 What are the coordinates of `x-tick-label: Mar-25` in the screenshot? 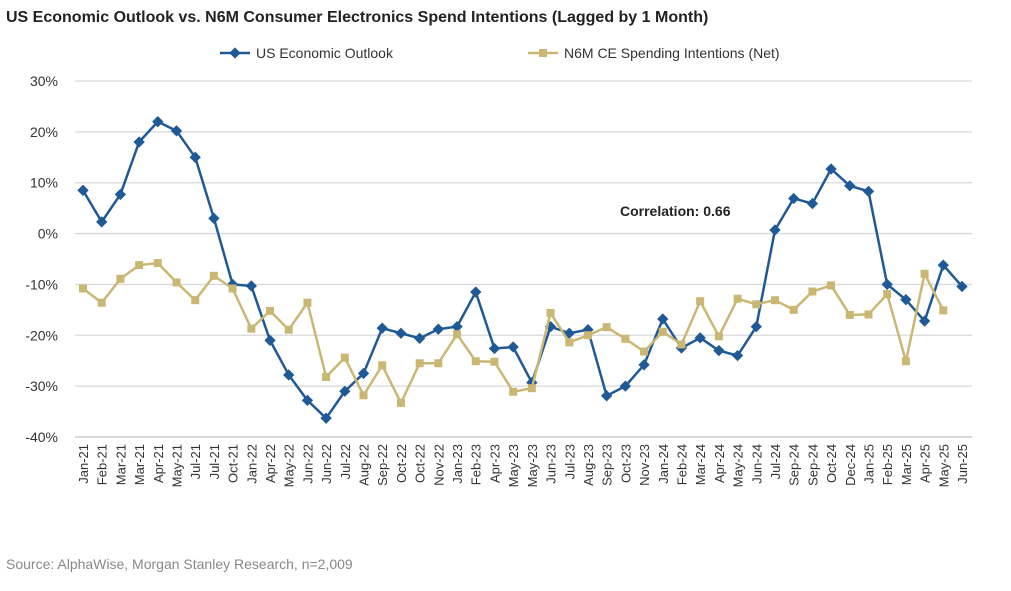 It's located at (906, 464).